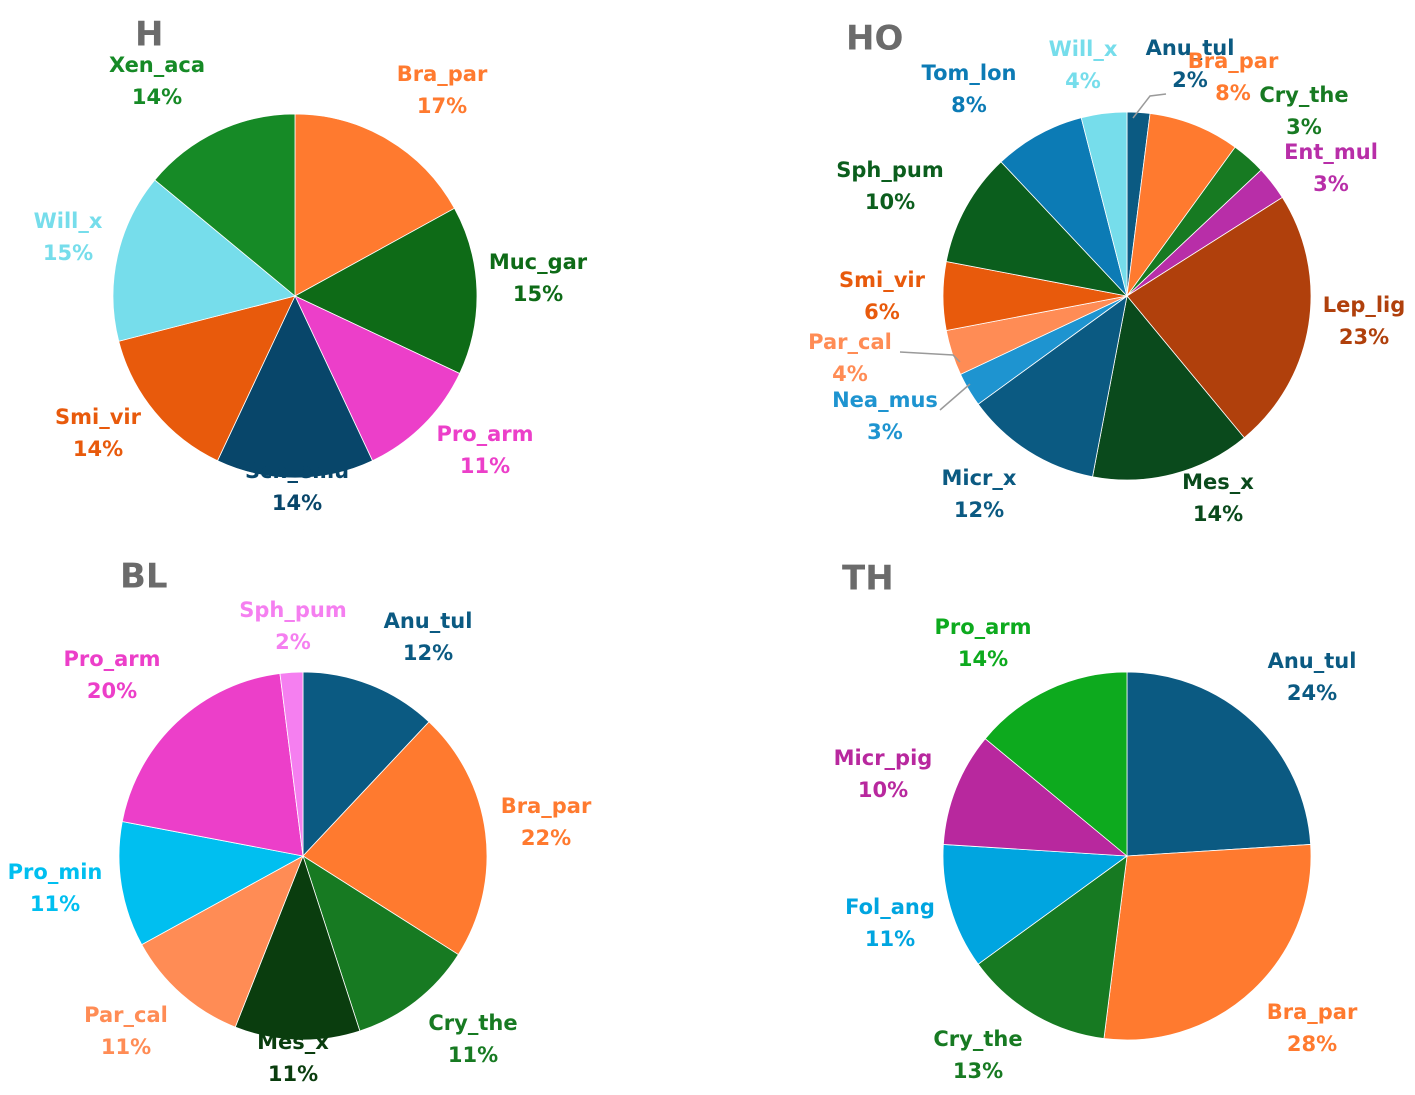  What do you see at coordinates (55, 888) in the screenshot?
I see `slice-label-pro-min: Pro_min 11%` at bounding box center [55, 888].